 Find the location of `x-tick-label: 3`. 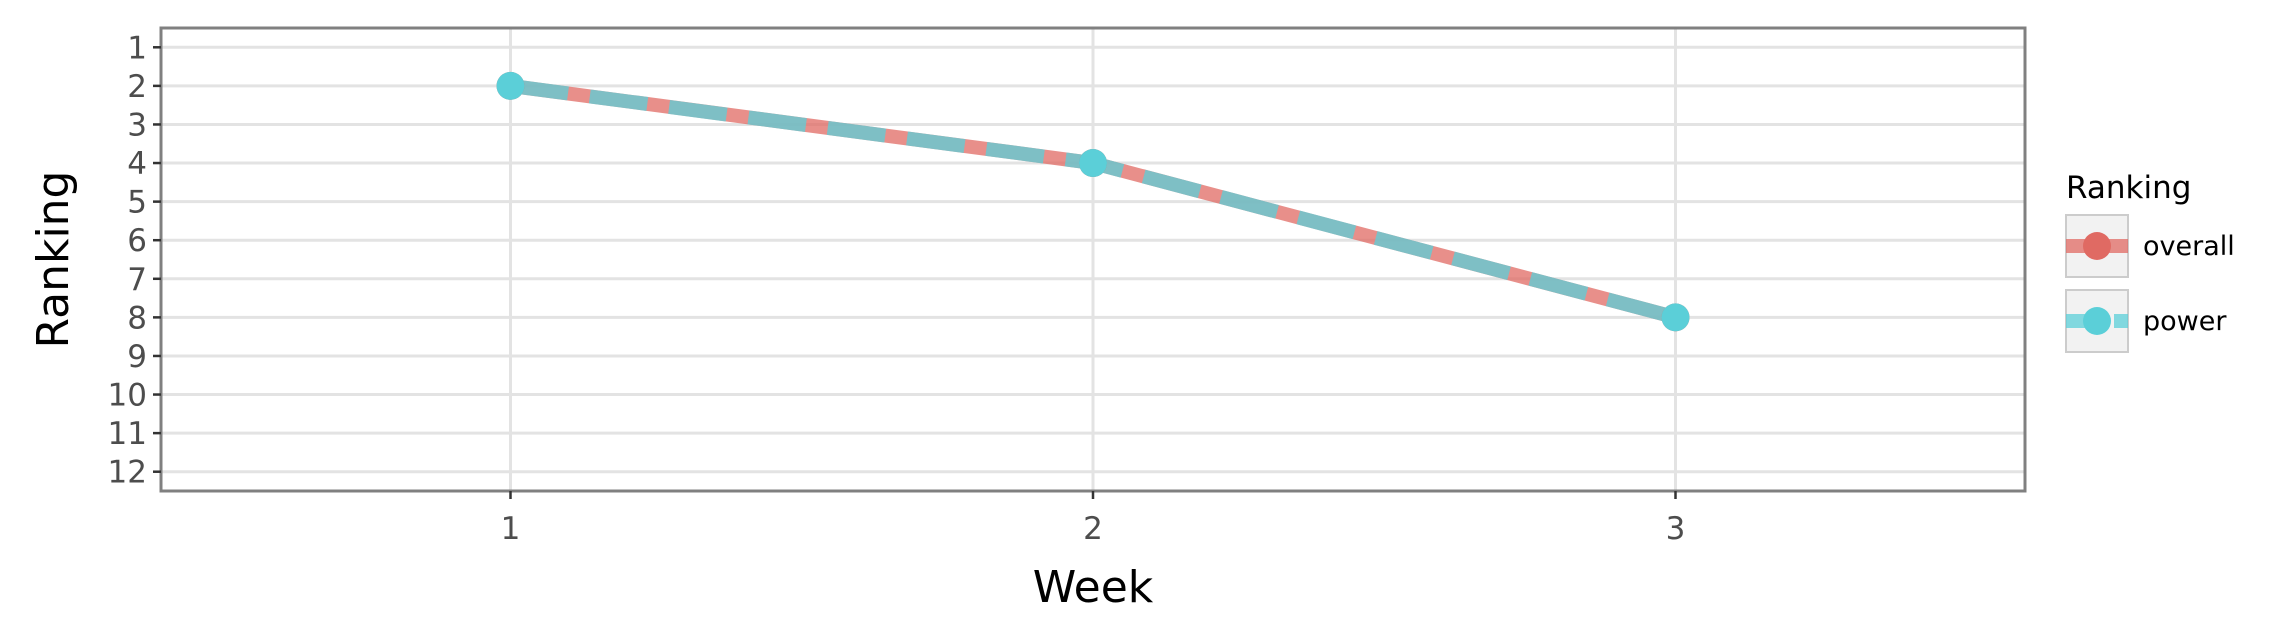

x-tick-label: 3 is located at coordinates (1676, 529).